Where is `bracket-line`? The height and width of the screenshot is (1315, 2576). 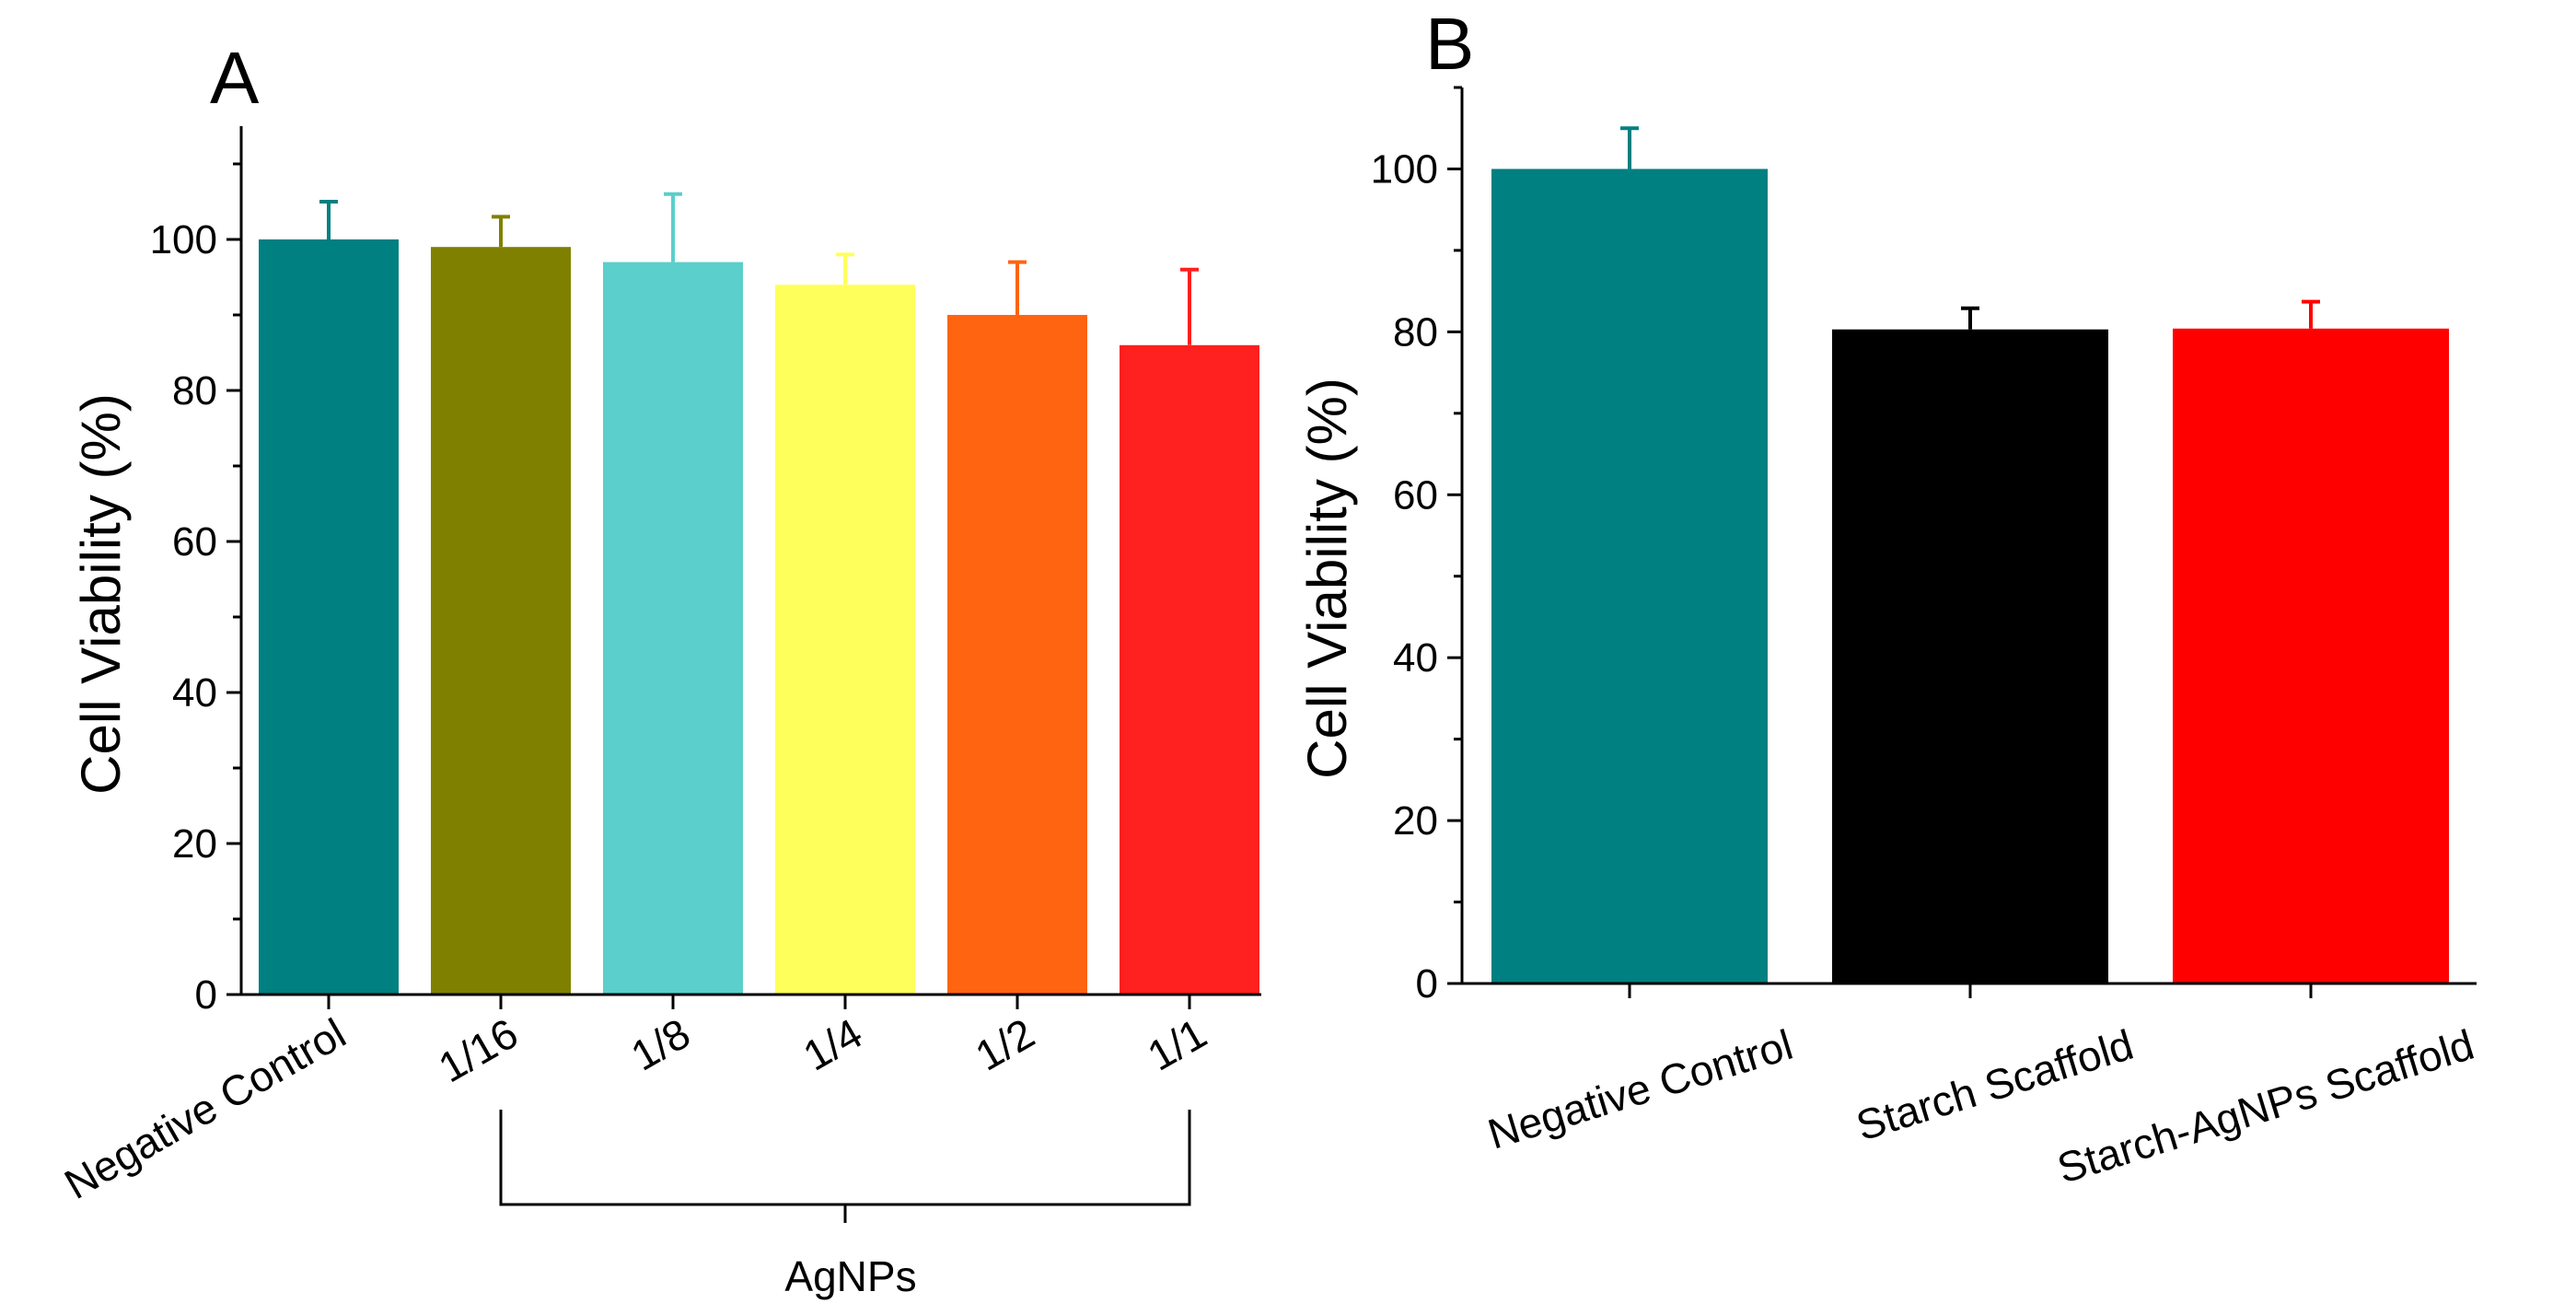 bracket-line is located at coordinates (845, 1158).